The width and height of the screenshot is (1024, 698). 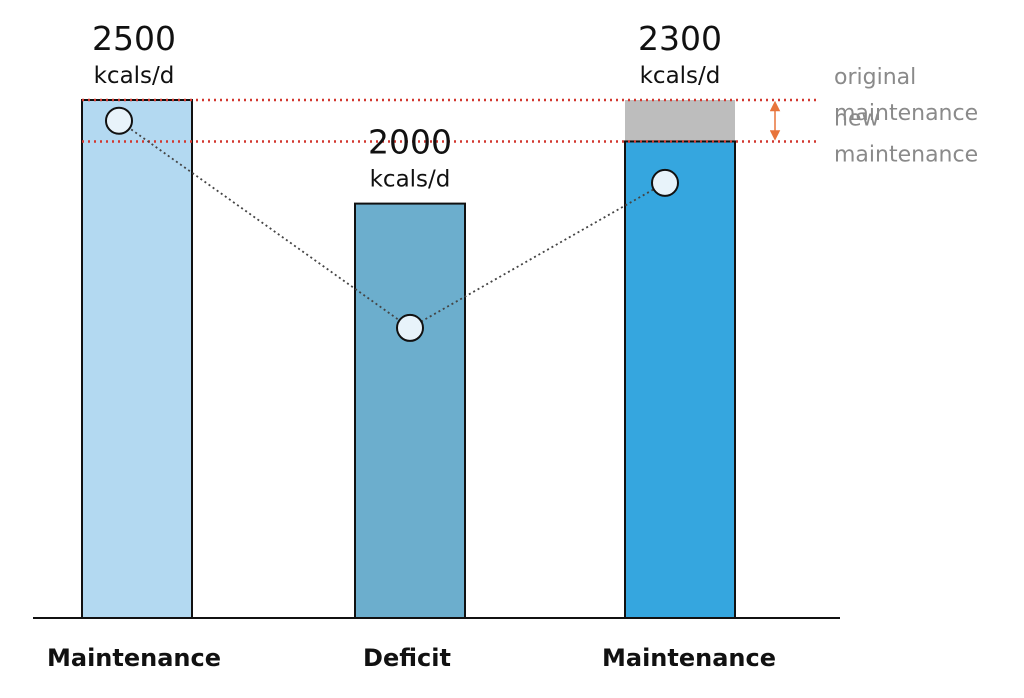 I want to click on unit-label-0: kcals/d, so click(x=134, y=76).